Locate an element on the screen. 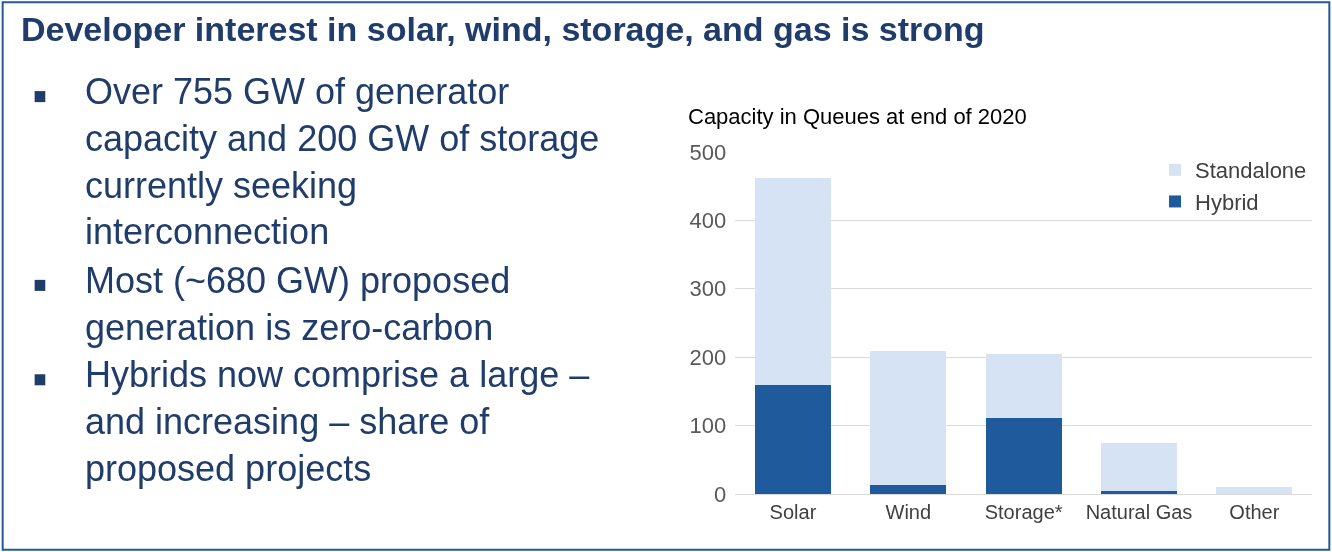  text: Hybrids now comprise a large – and increasing – share of proposed projects is located at coordinates (337, 421).